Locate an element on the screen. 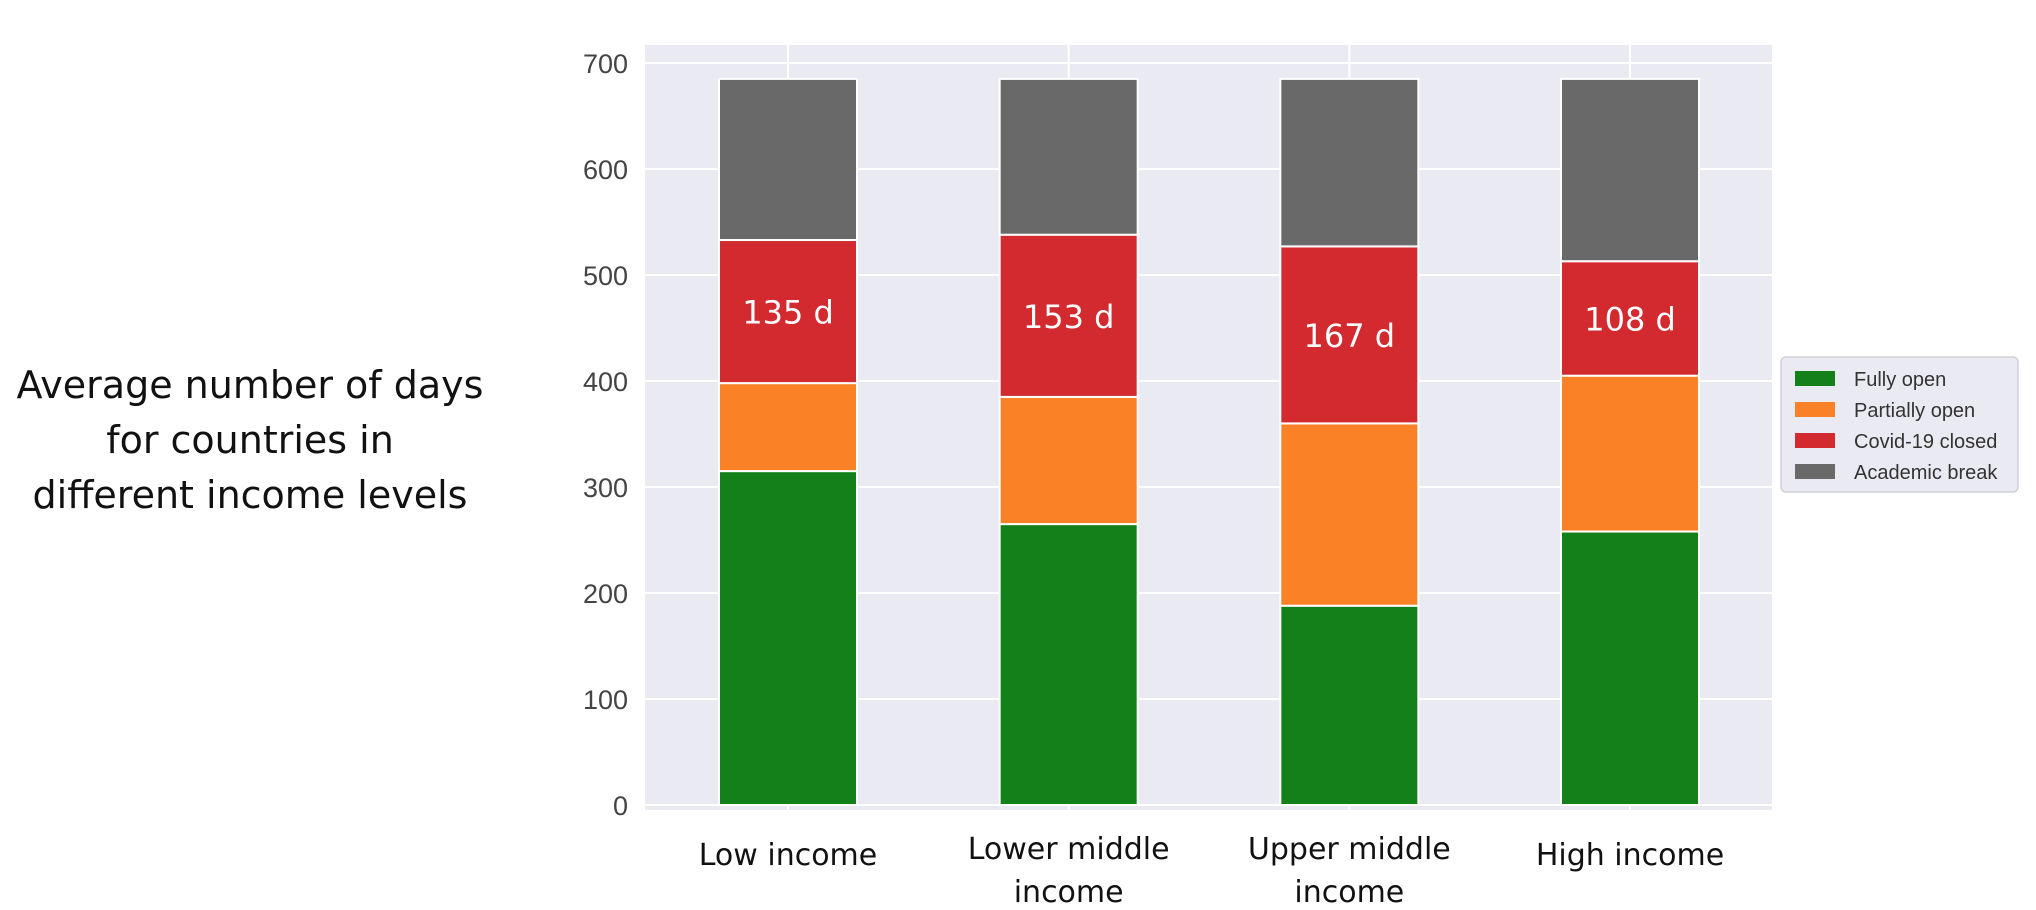 The image size is (2036, 910). legend-label: Academic break is located at coordinates (1926, 473).